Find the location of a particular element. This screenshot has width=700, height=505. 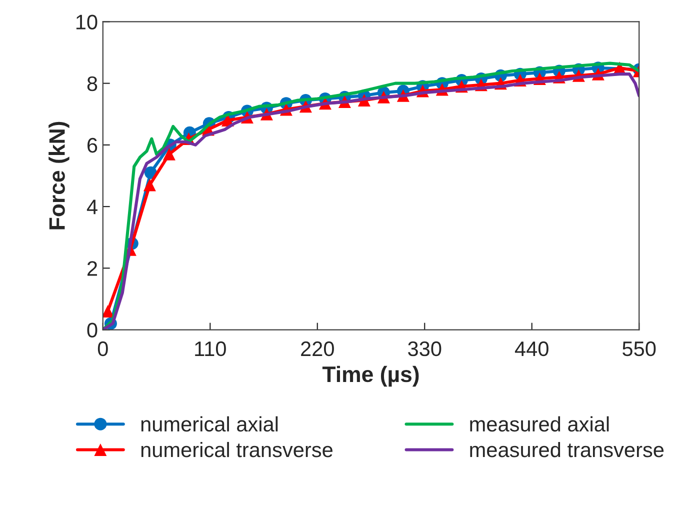

x-tick-label: 220 is located at coordinates (317, 348).